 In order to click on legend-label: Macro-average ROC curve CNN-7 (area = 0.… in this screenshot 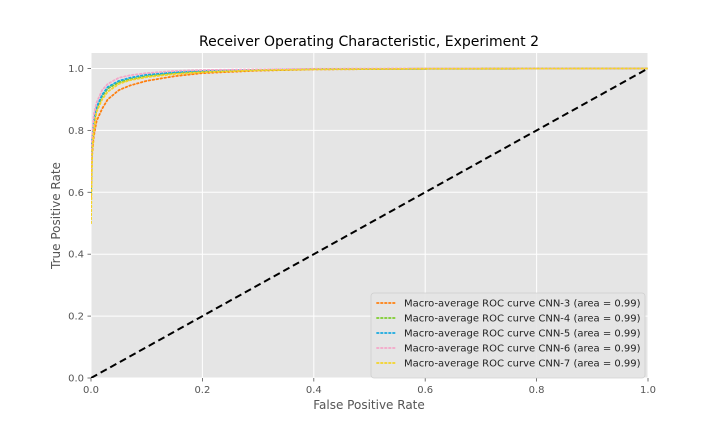, I will do `click(522, 364)`.